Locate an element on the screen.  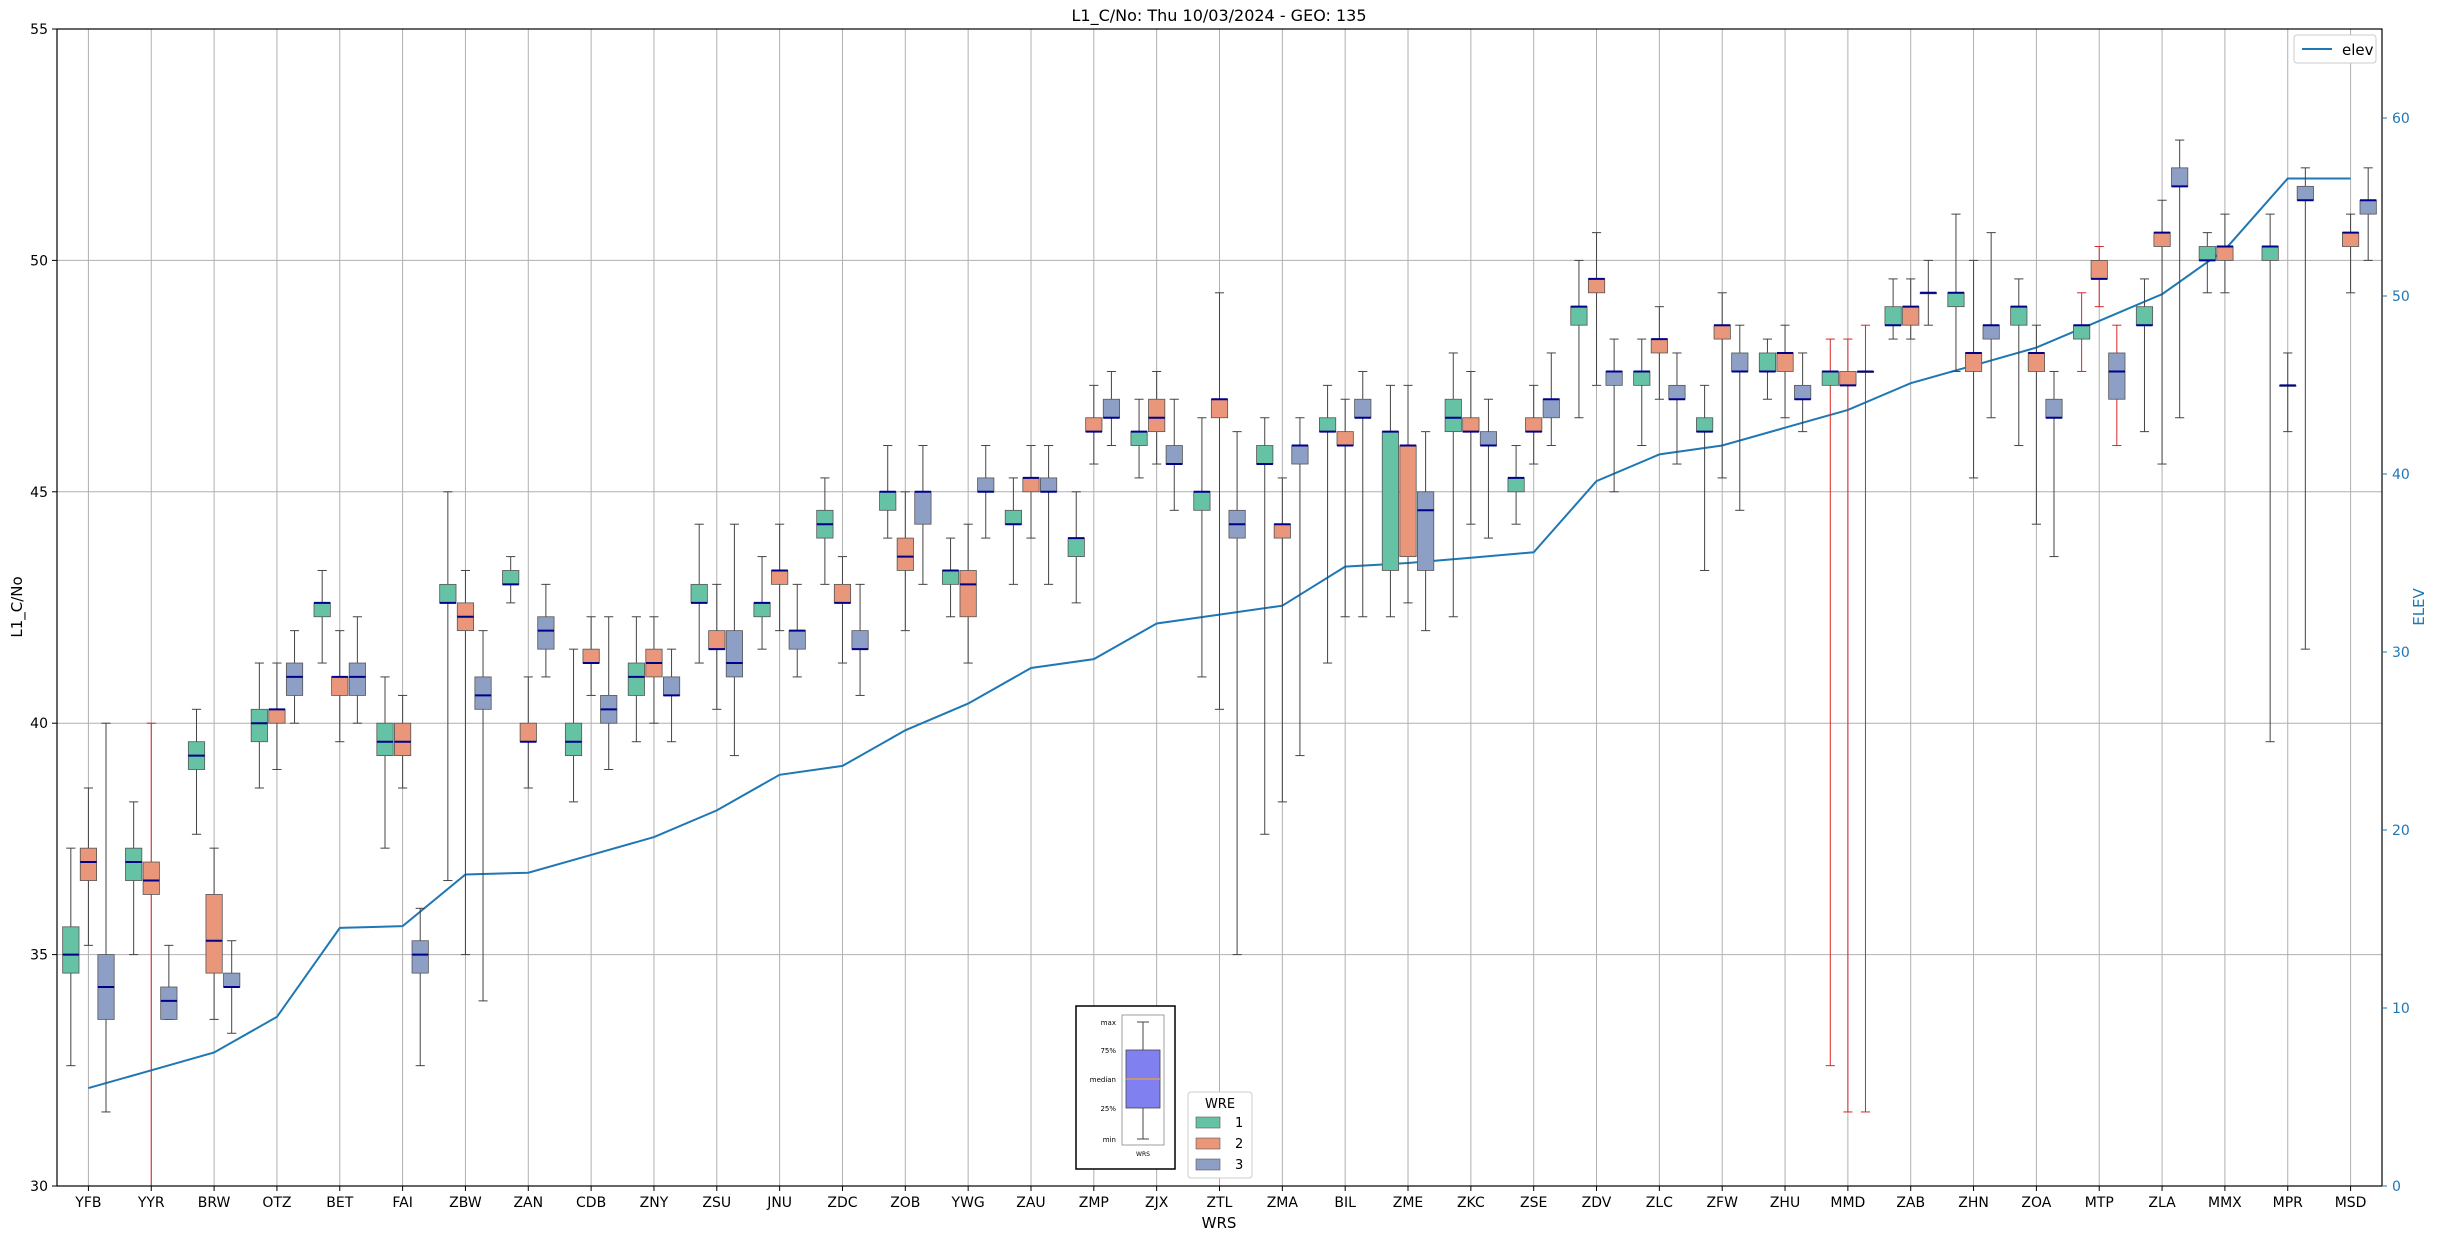
x-axis-label: WRS is located at coordinates (1219, 1223).